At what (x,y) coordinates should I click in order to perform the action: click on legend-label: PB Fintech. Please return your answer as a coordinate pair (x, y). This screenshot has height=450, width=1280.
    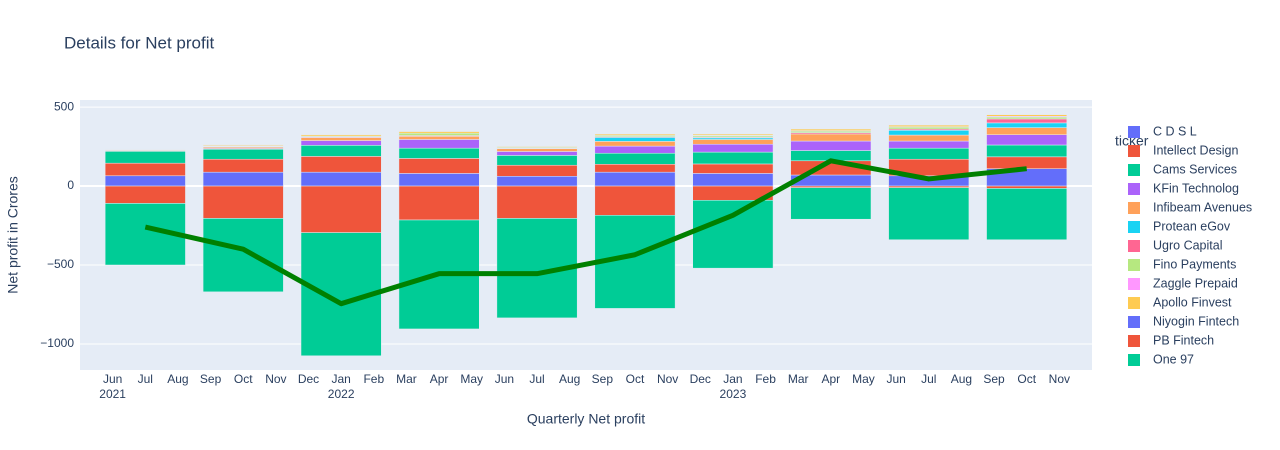
    Looking at the image, I should click on (1183, 340).